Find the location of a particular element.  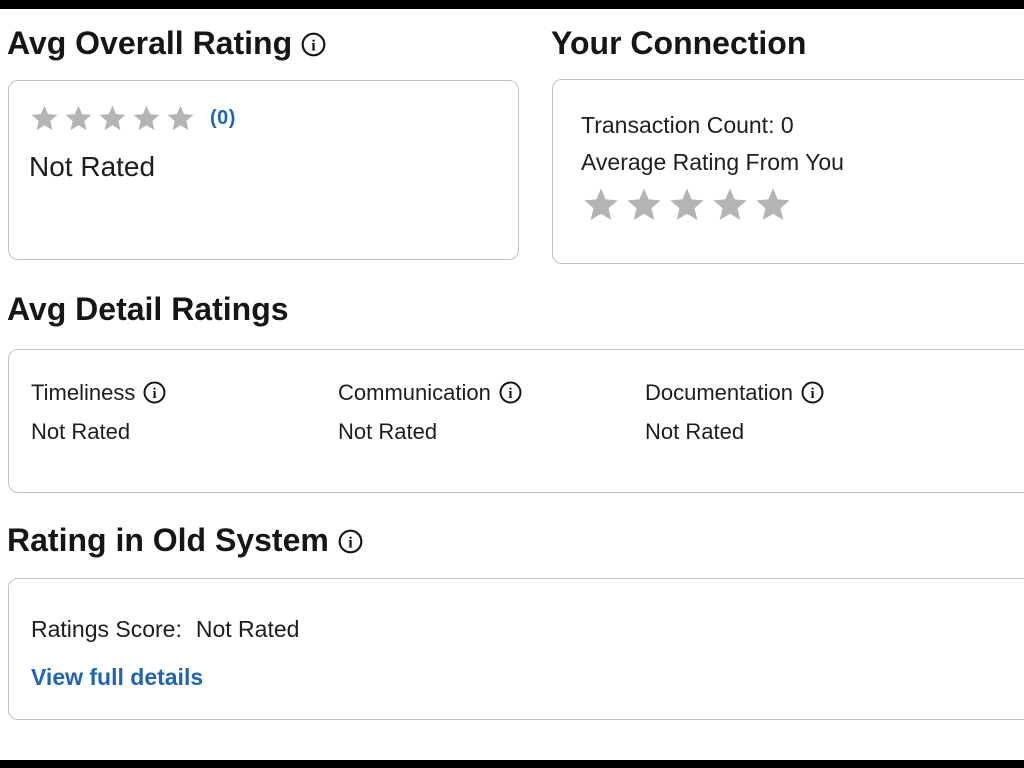

transaction-count-value: 0 is located at coordinates (787, 125).